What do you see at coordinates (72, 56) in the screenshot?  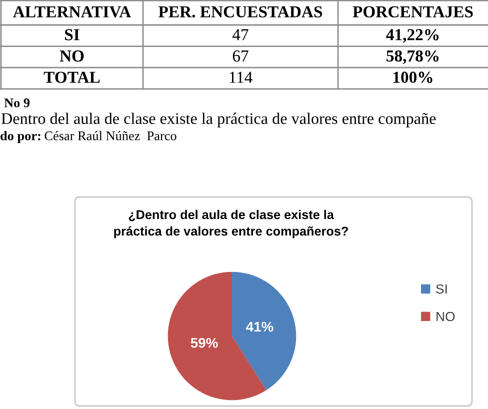 I see `category-label: NO` at bounding box center [72, 56].